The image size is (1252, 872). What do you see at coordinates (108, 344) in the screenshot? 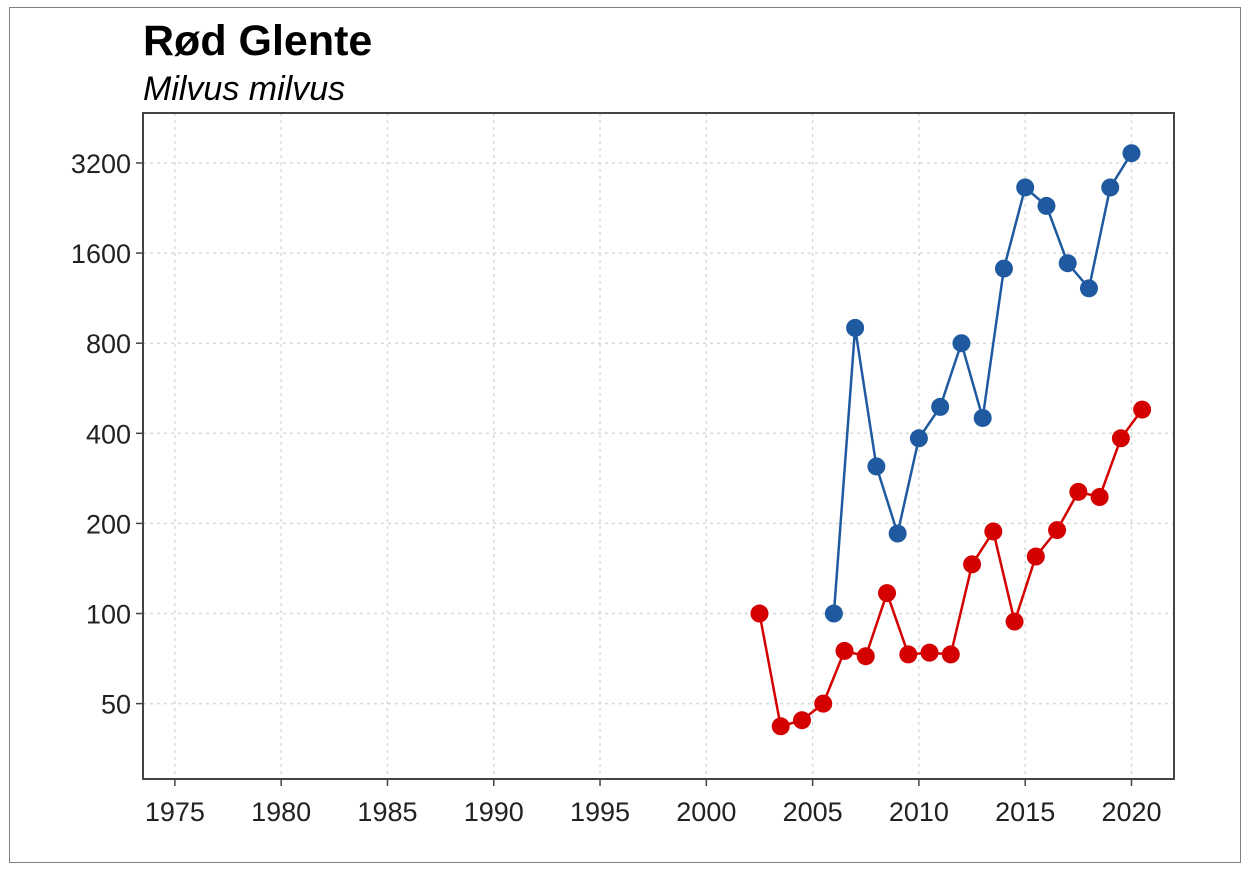
I see `y-tick-label: 800` at bounding box center [108, 344].